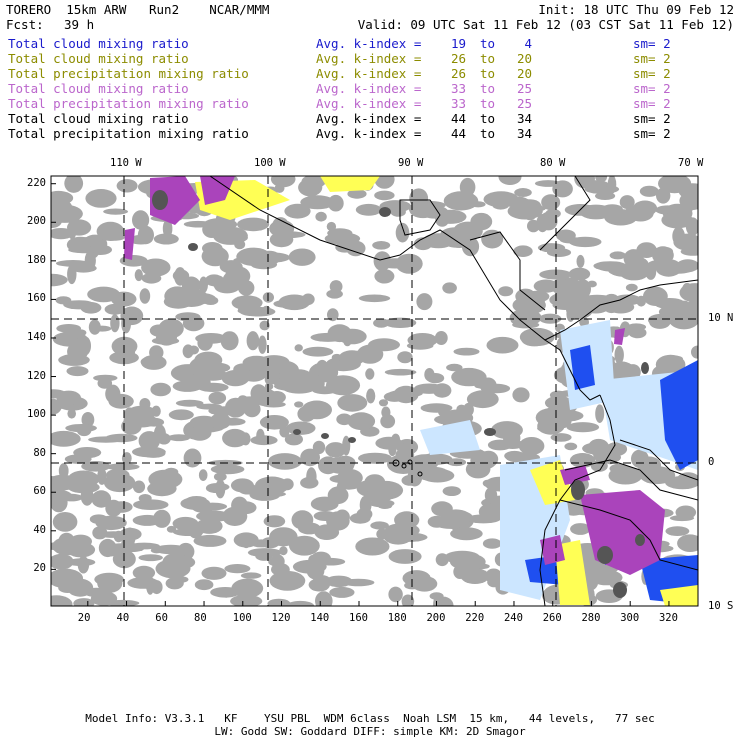 Image resolution: width=740 pixels, height=740 pixels. I want to click on legend-kindex-end: 34, so click(524, 118).